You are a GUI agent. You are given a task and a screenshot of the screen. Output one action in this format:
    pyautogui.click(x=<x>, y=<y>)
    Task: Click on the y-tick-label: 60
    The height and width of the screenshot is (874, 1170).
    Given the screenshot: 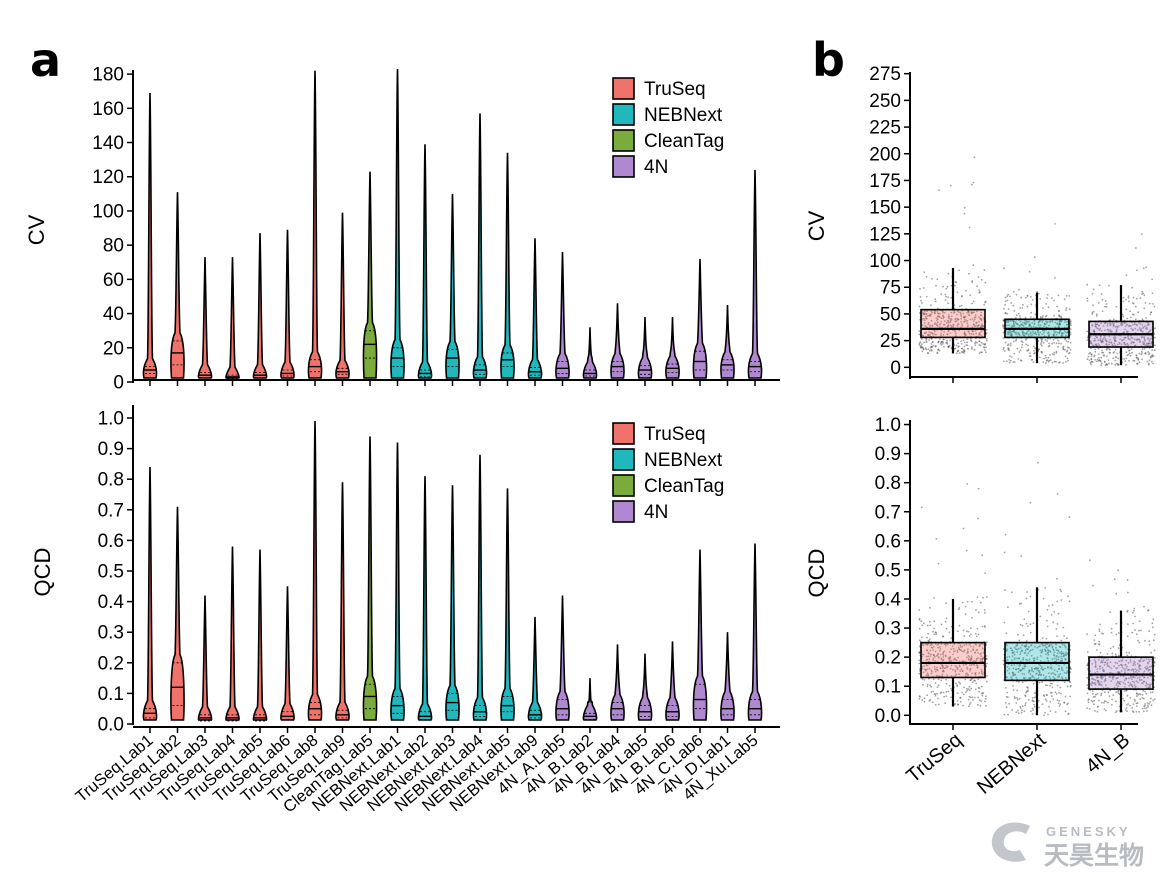 What is the action you would take?
    pyautogui.click(x=113, y=280)
    